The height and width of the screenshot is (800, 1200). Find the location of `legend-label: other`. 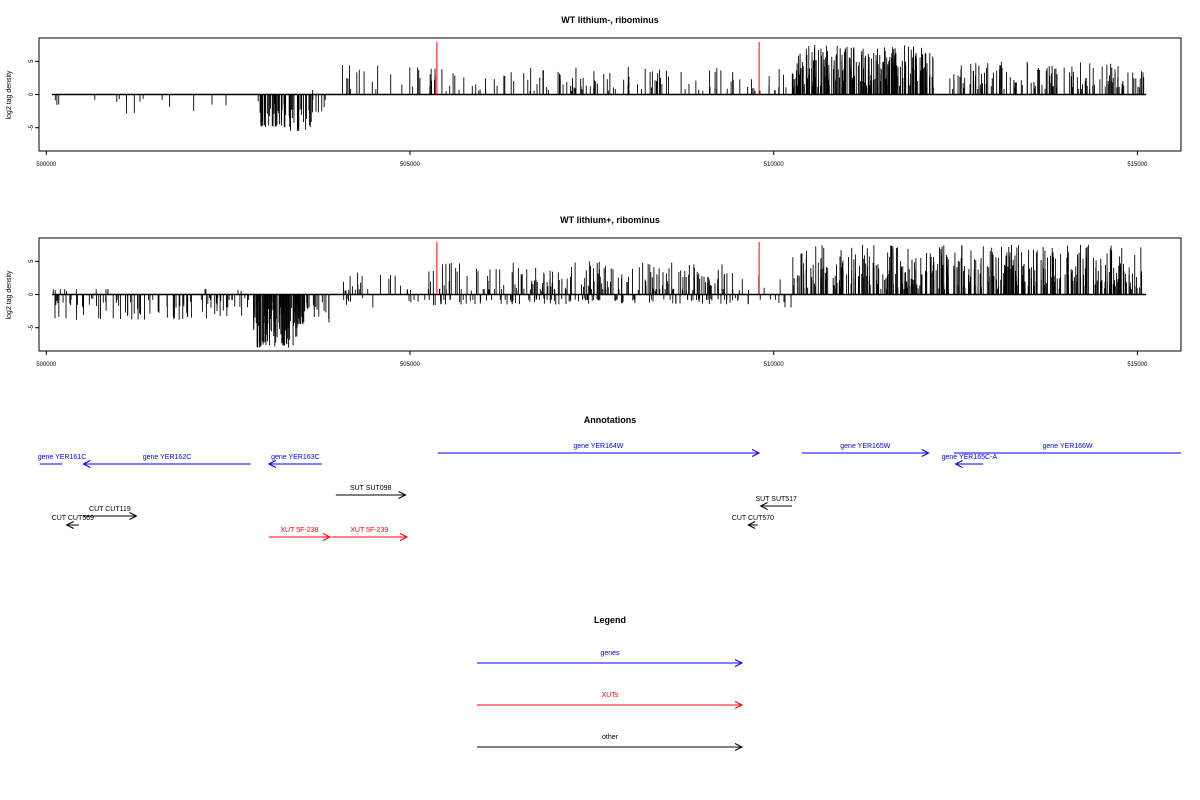

legend-label: other is located at coordinates (610, 737).